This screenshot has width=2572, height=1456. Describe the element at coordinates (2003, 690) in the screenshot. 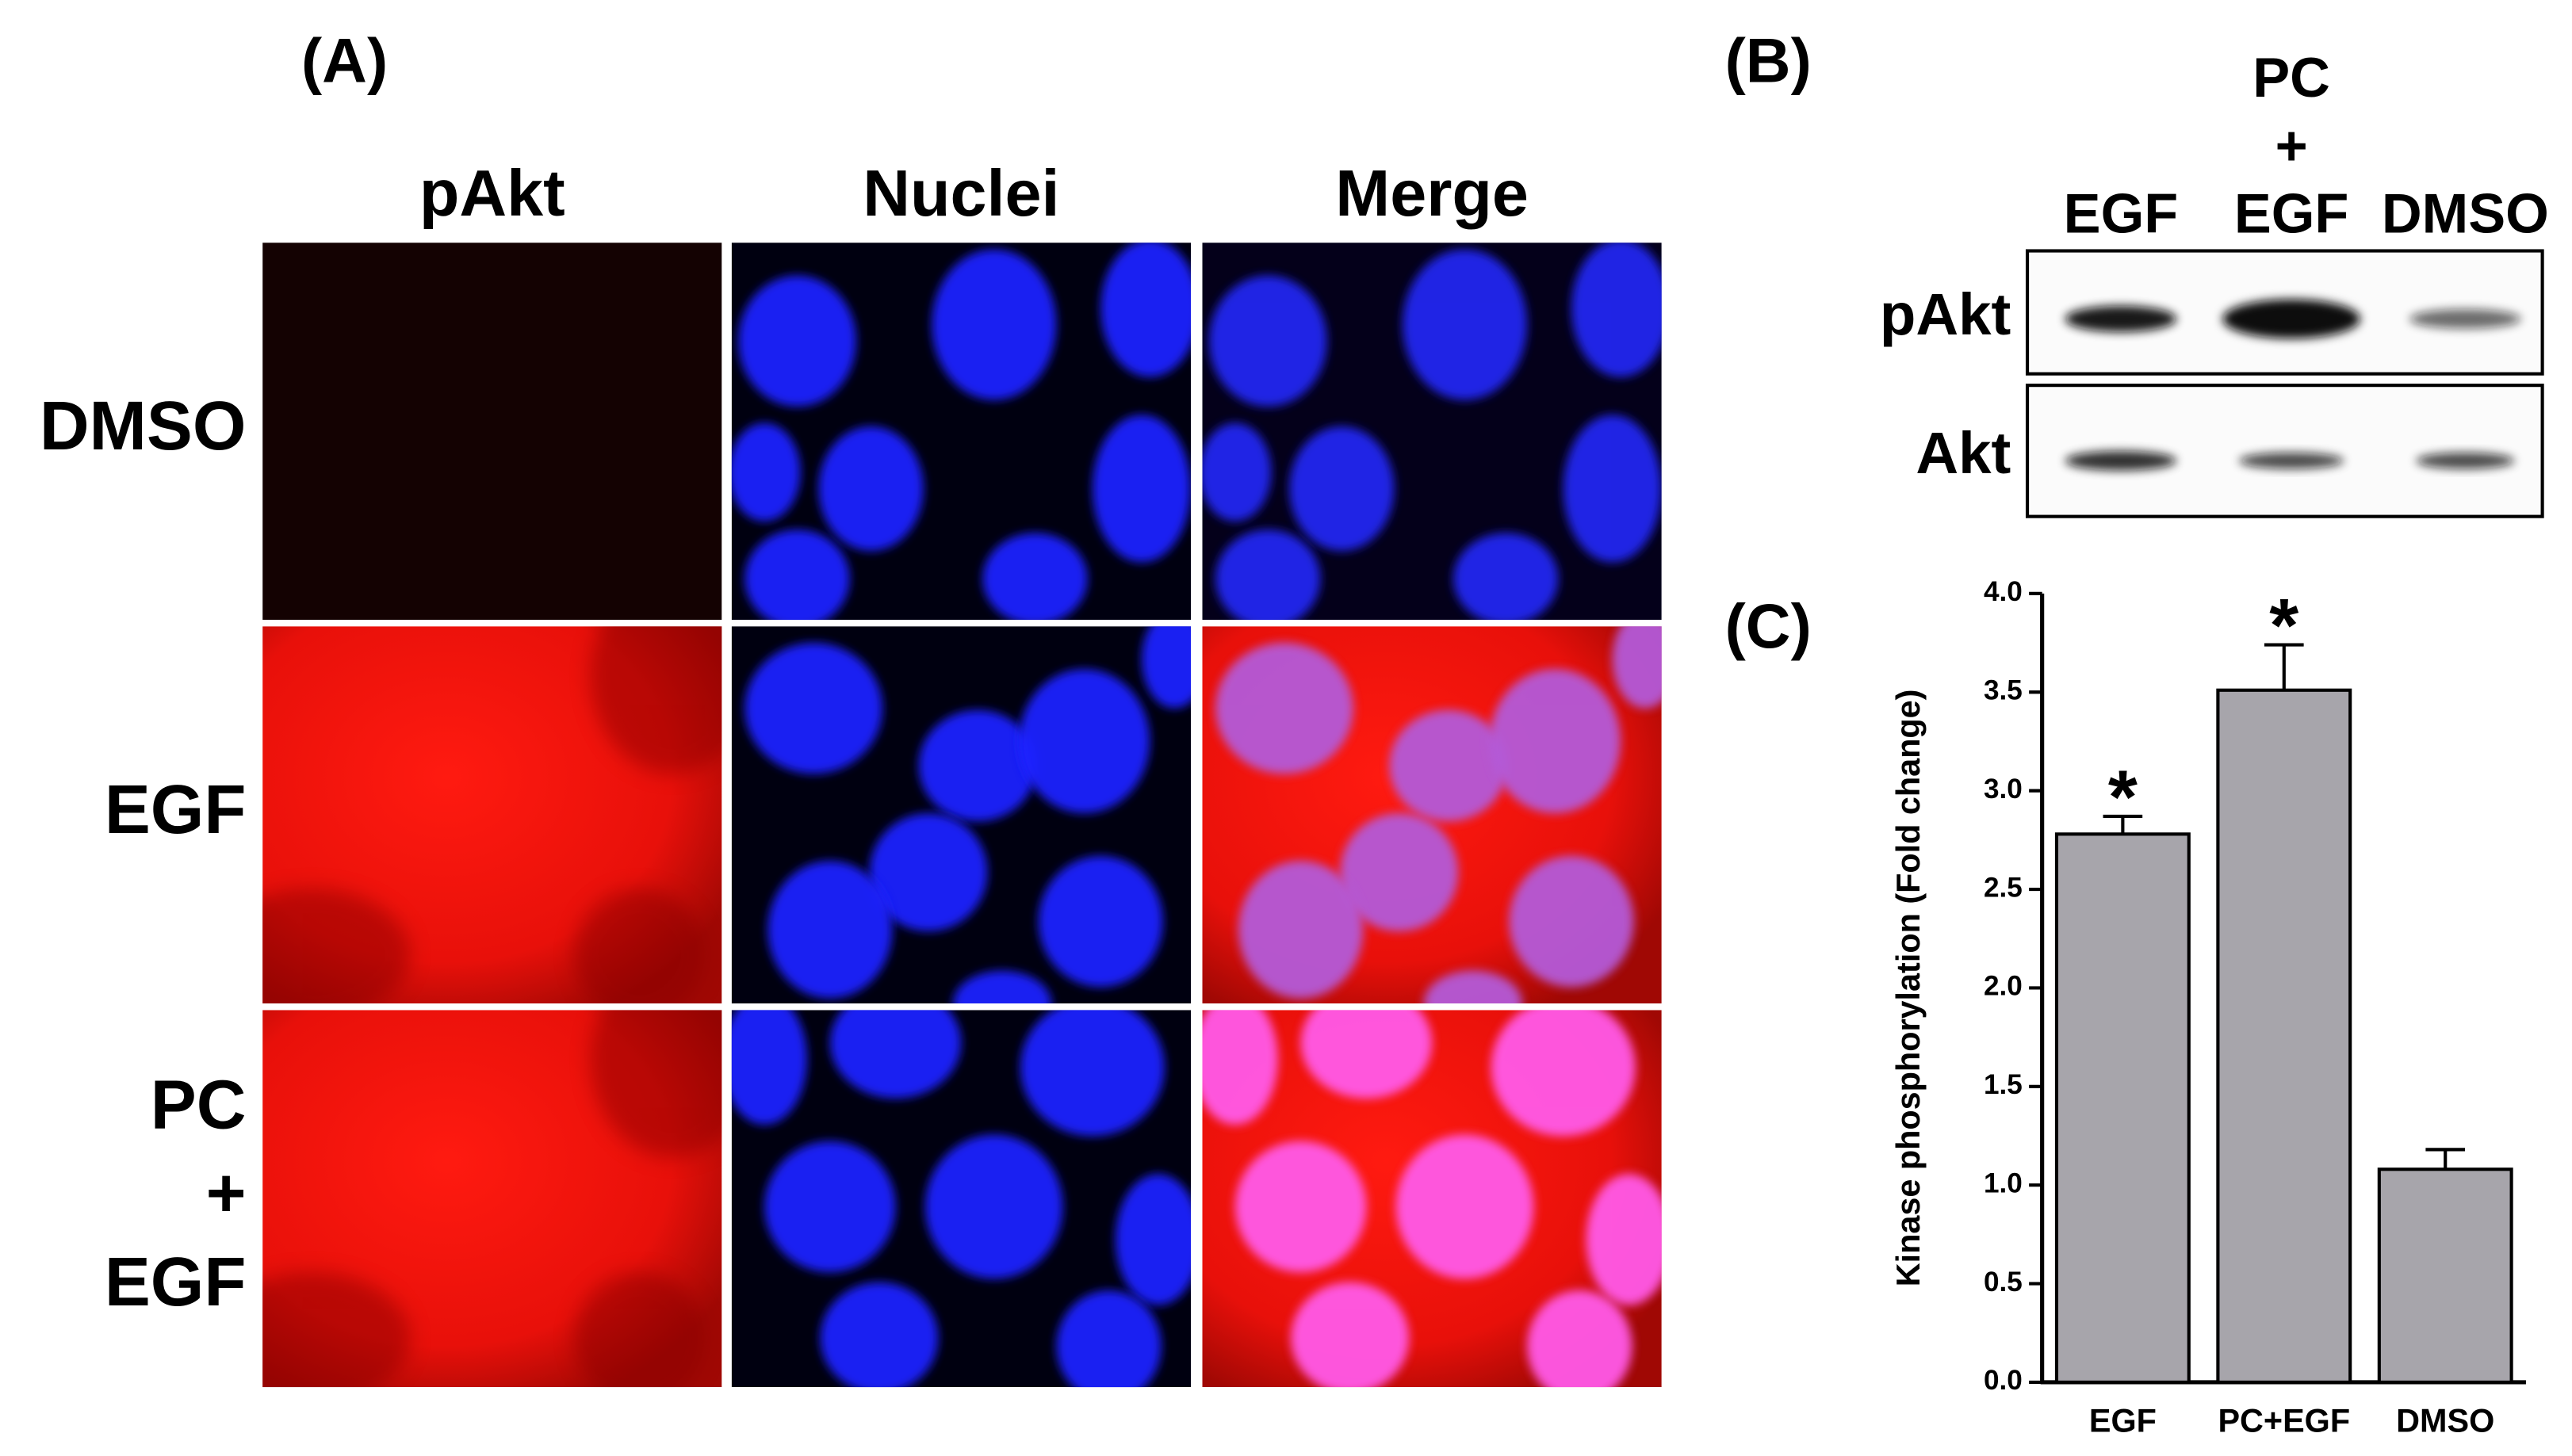

I see `y-tick-label: 3.5` at that location.